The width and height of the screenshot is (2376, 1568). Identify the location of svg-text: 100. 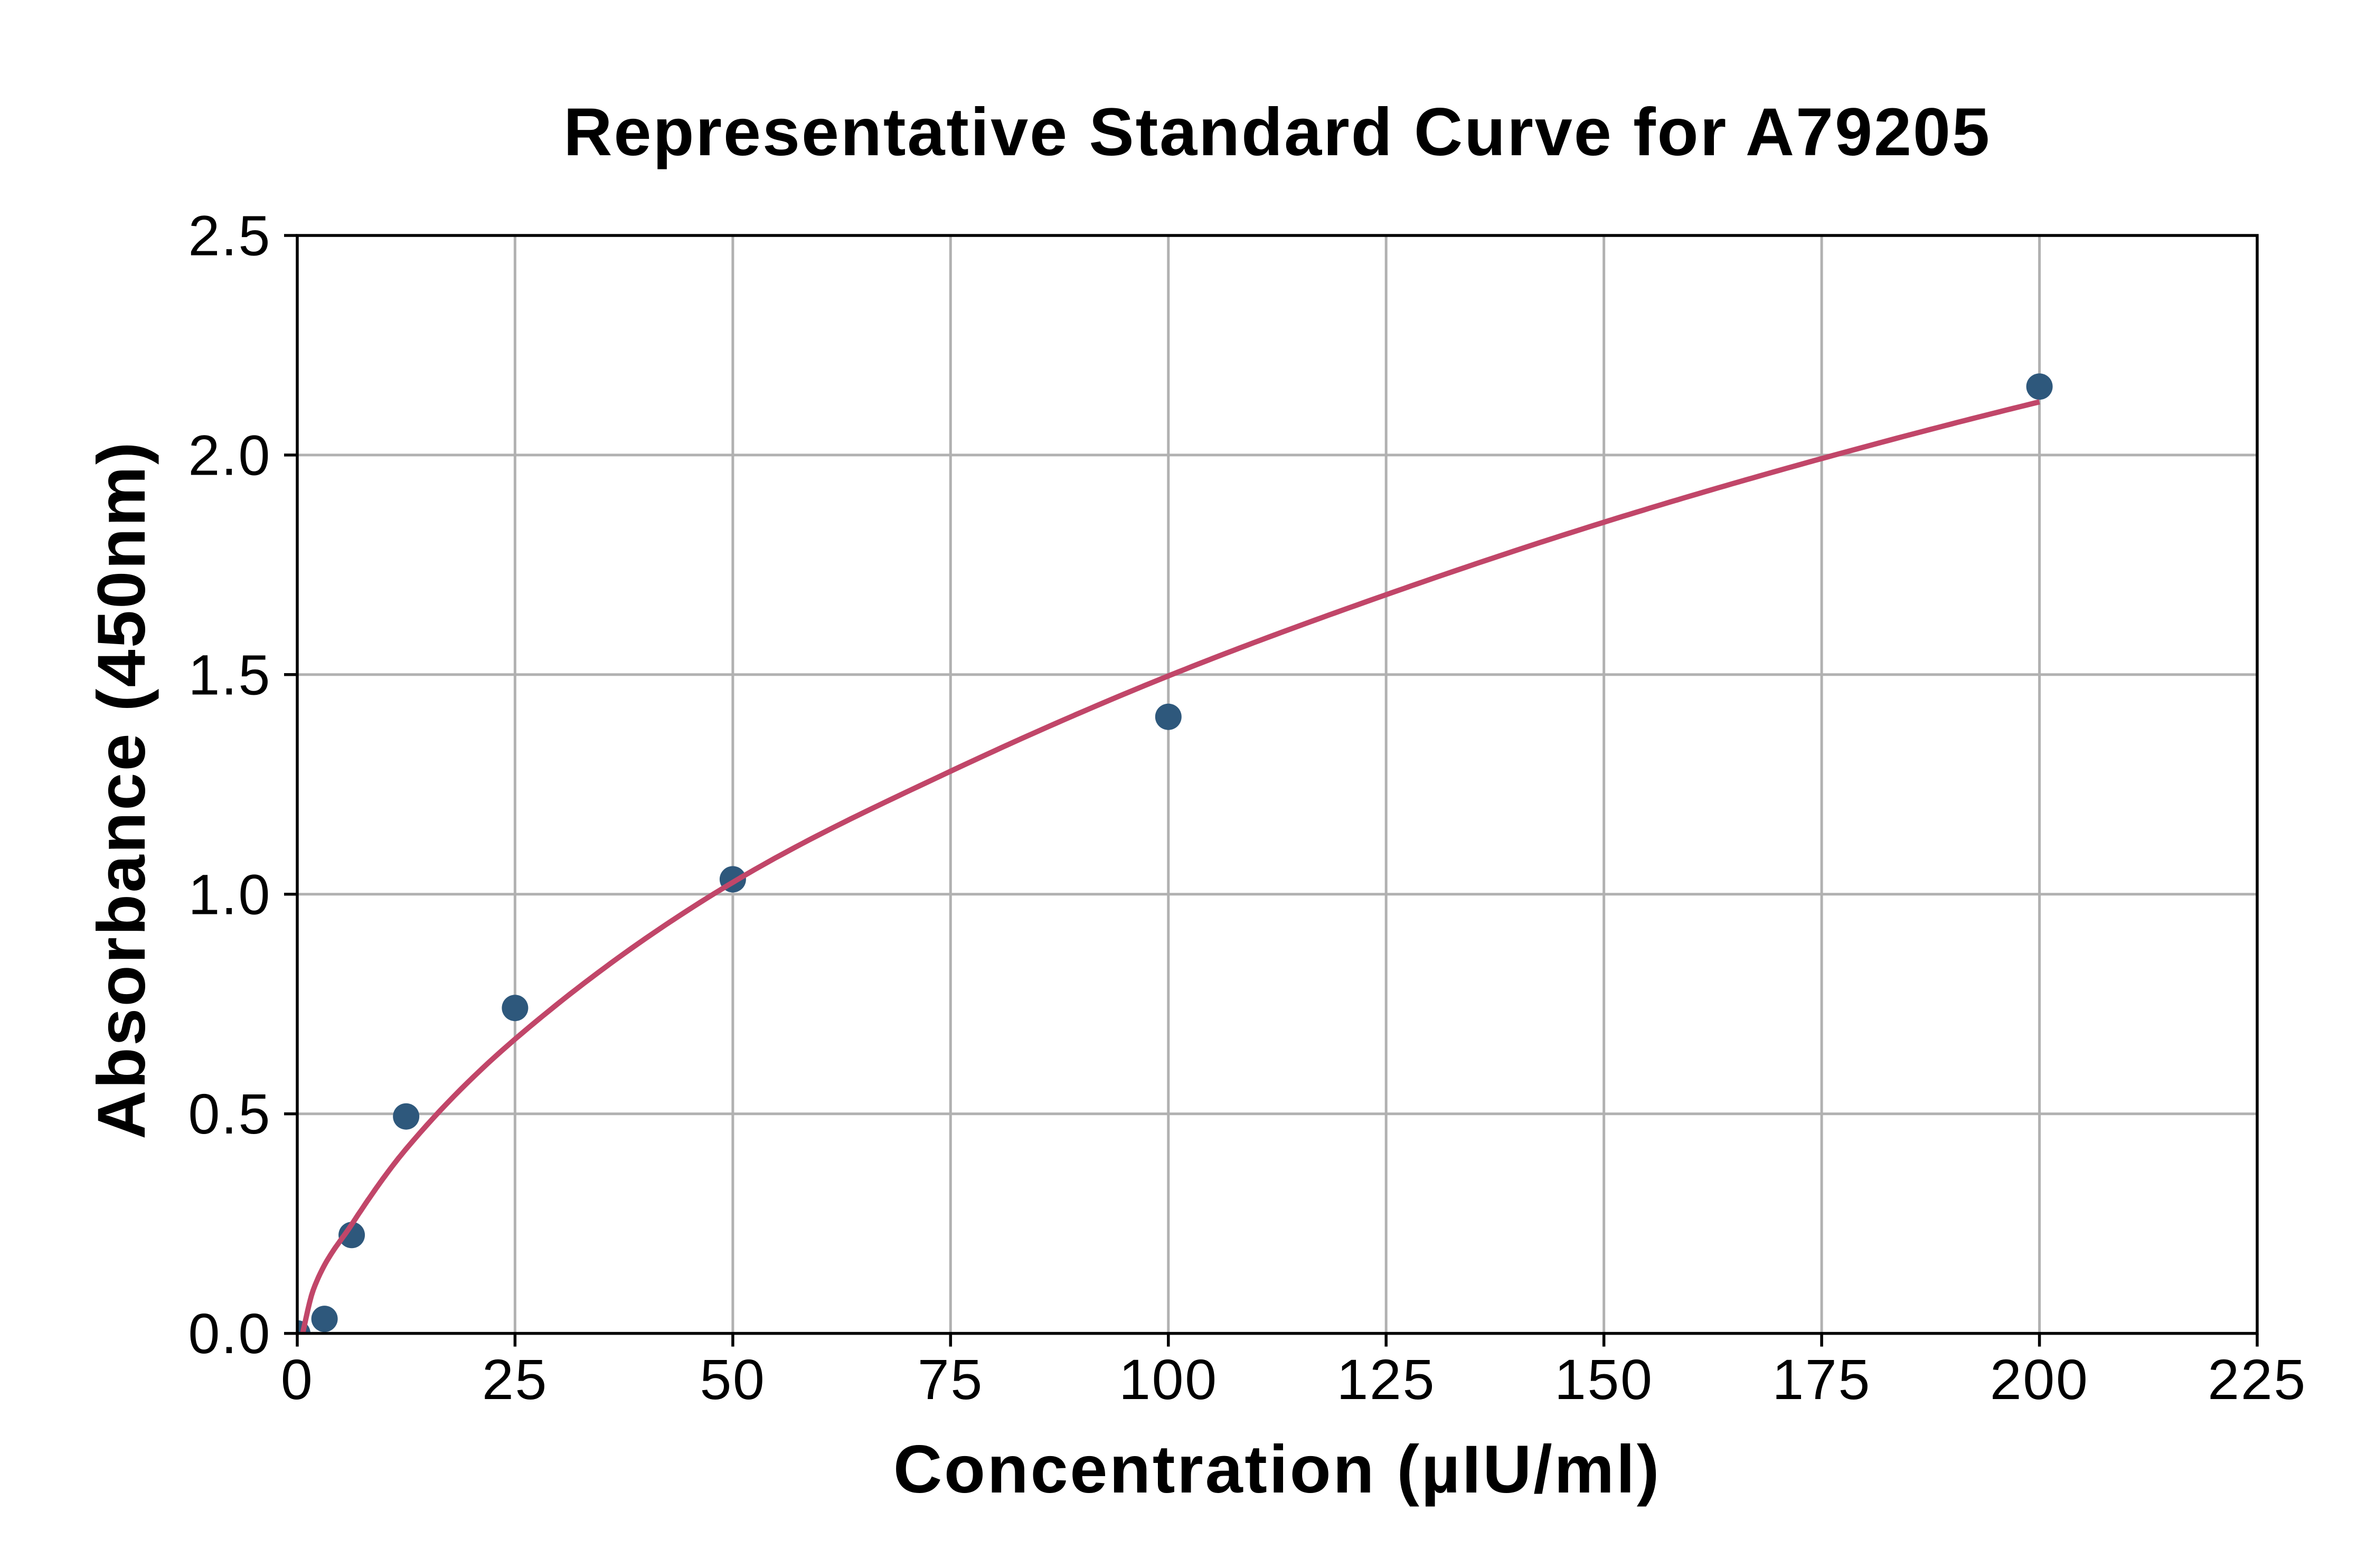
(1169, 1379).